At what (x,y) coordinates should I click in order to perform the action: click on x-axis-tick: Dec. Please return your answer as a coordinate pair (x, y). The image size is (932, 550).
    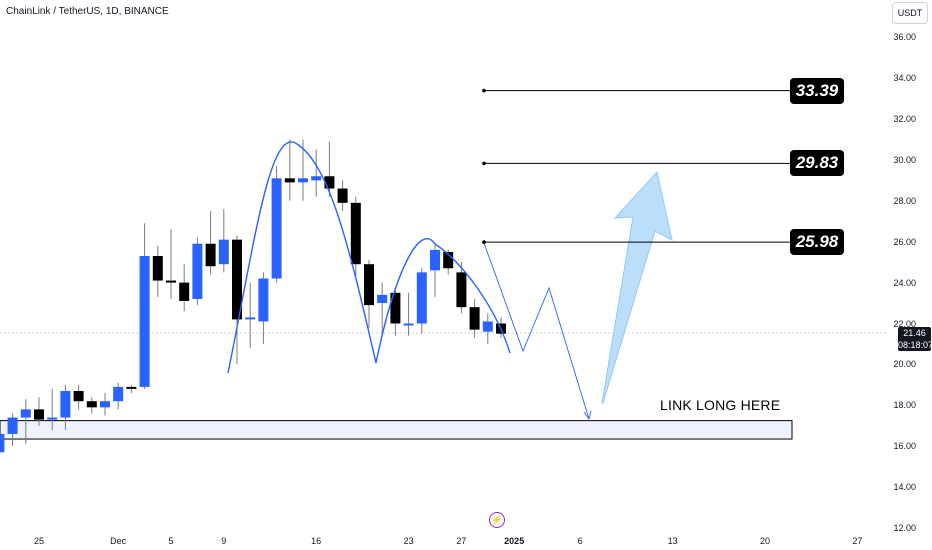
    Looking at the image, I should click on (118, 541).